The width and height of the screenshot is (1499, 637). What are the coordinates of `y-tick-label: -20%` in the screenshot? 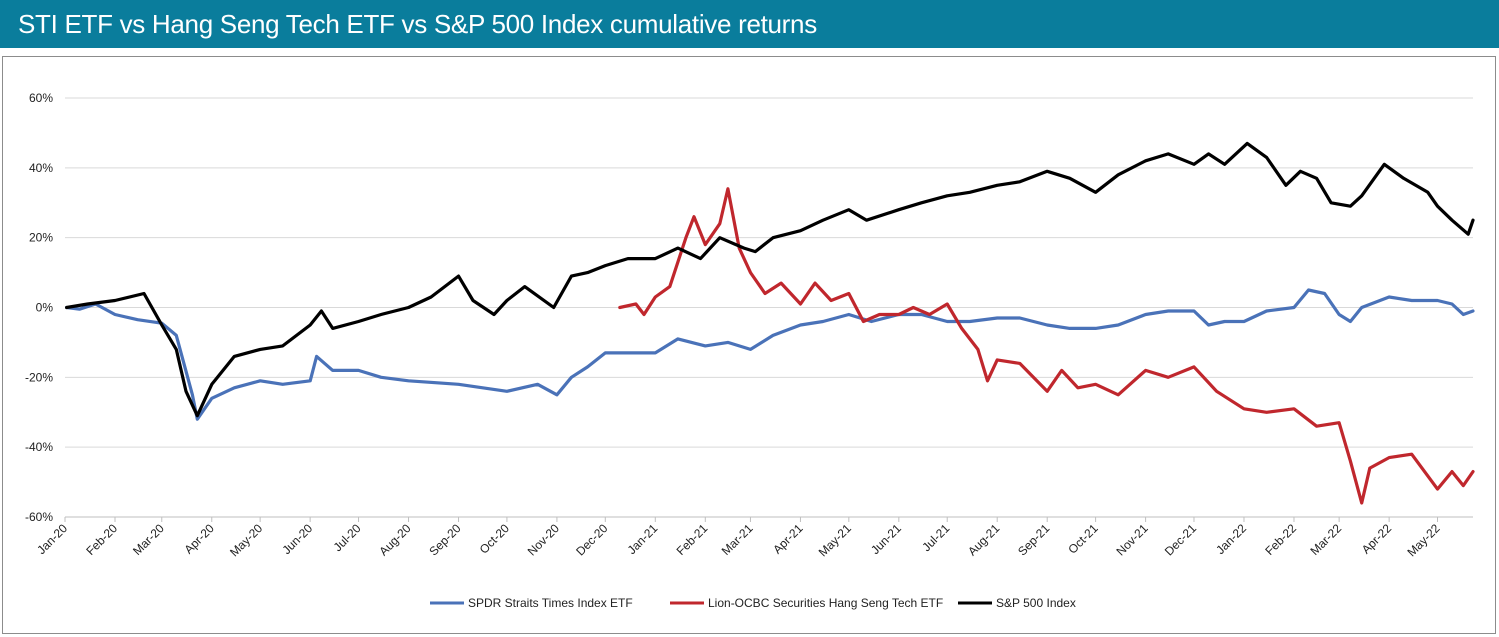 It's located at (39, 377).